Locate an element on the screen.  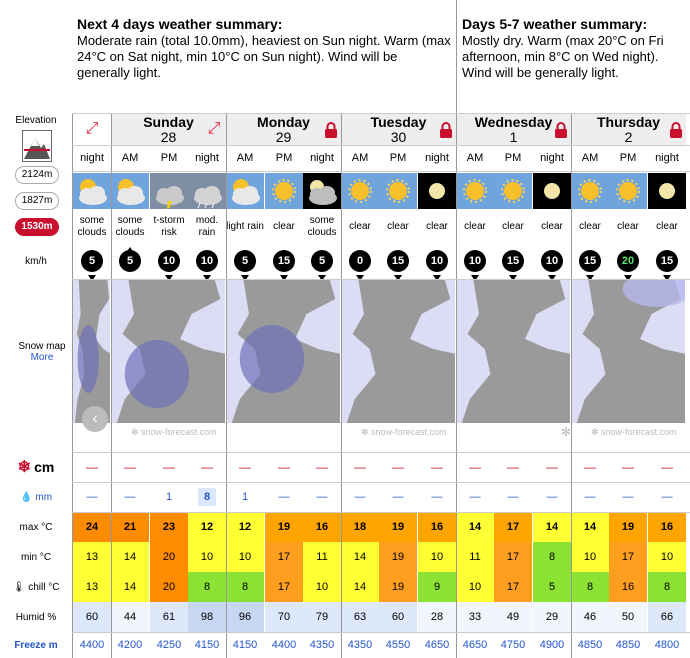
rain-amount: 8 is located at coordinates (207, 497).